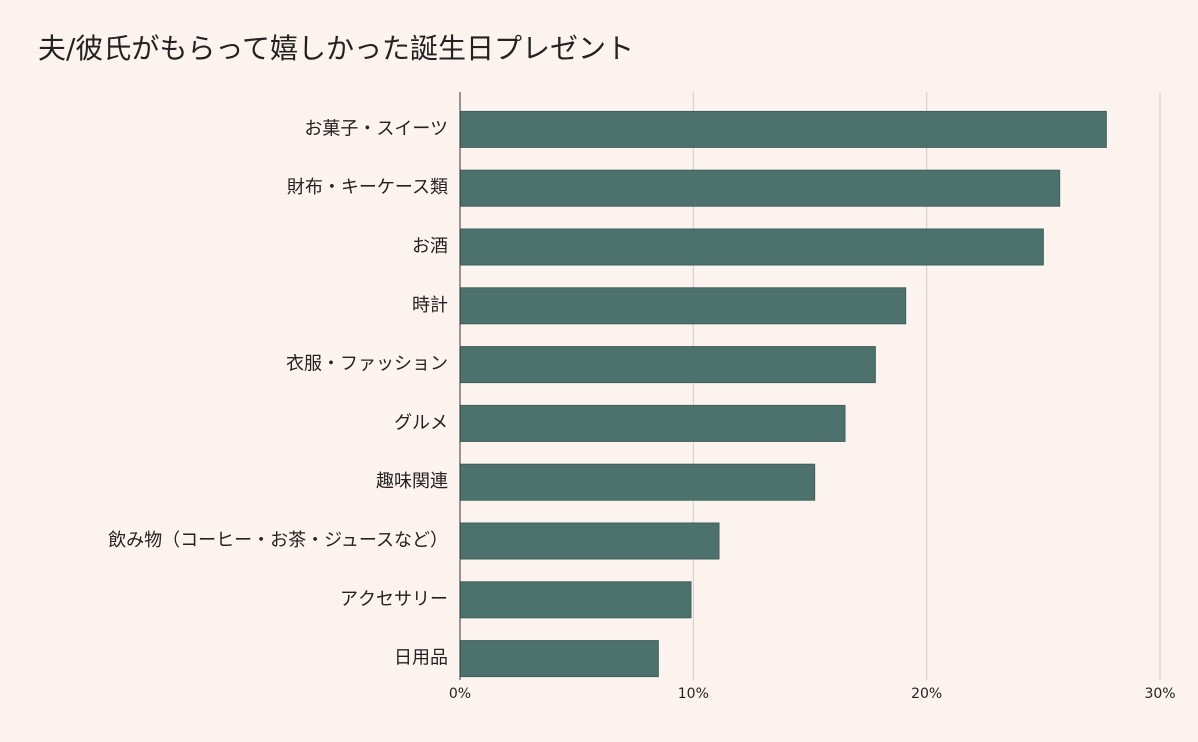 This screenshot has height=742, width=1198. Describe the element at coordinates (336, 48) in the screenshot. I see `chart-title: 夫/彼氏がもらって嬉しかった誕生日プレゼント` at that location.